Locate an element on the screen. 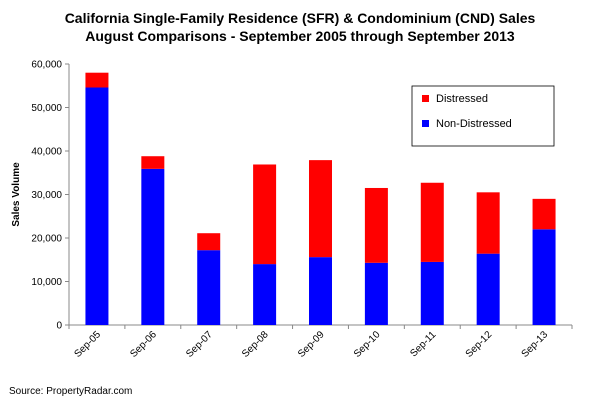 The height and width of the screenshot is (408, 600). x-tick-label: Sep-06 is located at coordinates (143, 344).